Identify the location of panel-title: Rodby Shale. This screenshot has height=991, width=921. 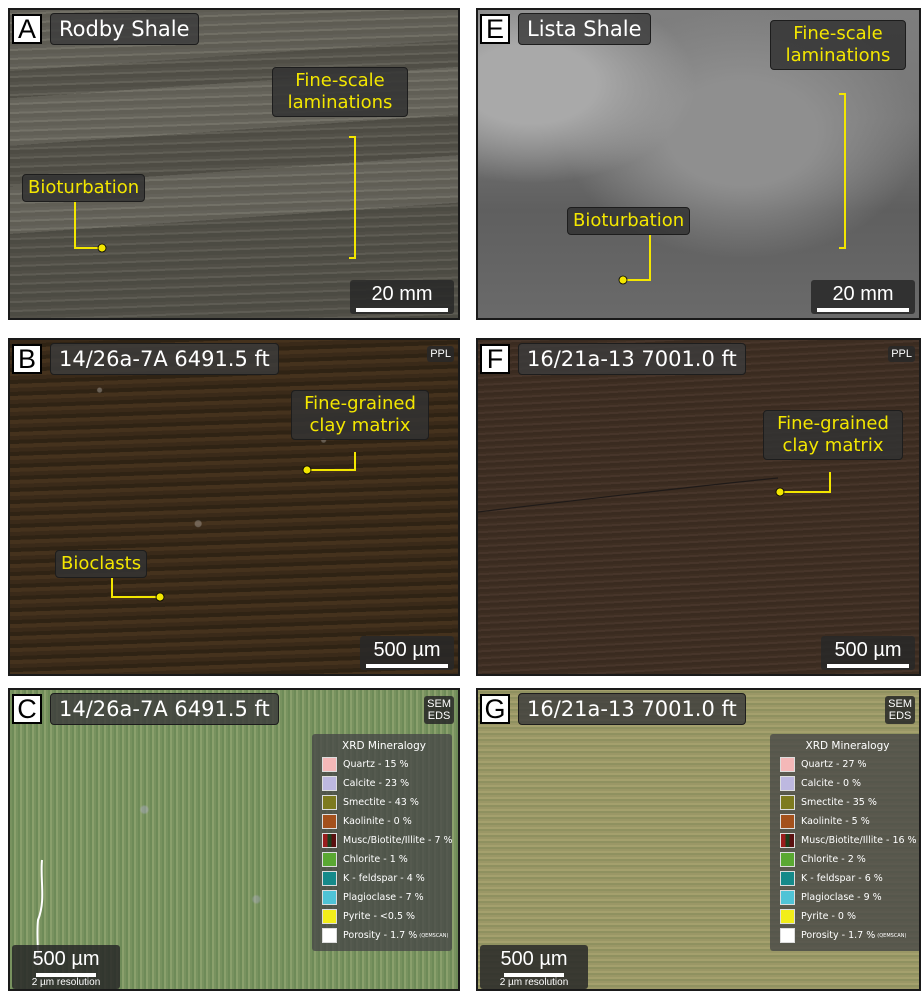
(124, 29).